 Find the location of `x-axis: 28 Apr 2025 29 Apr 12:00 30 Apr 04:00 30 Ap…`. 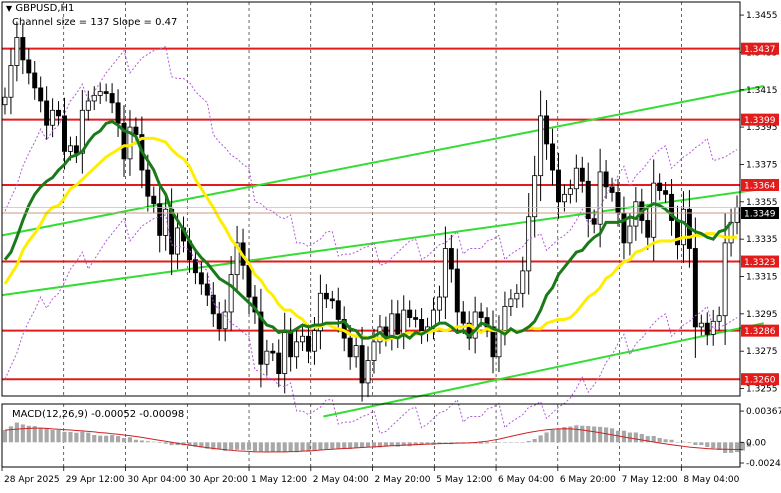

x-axis: 28 Apr 2025 29 Apr 12:00 30 Apr 04:00 30 Ap… is located at coordinates (370, 476).